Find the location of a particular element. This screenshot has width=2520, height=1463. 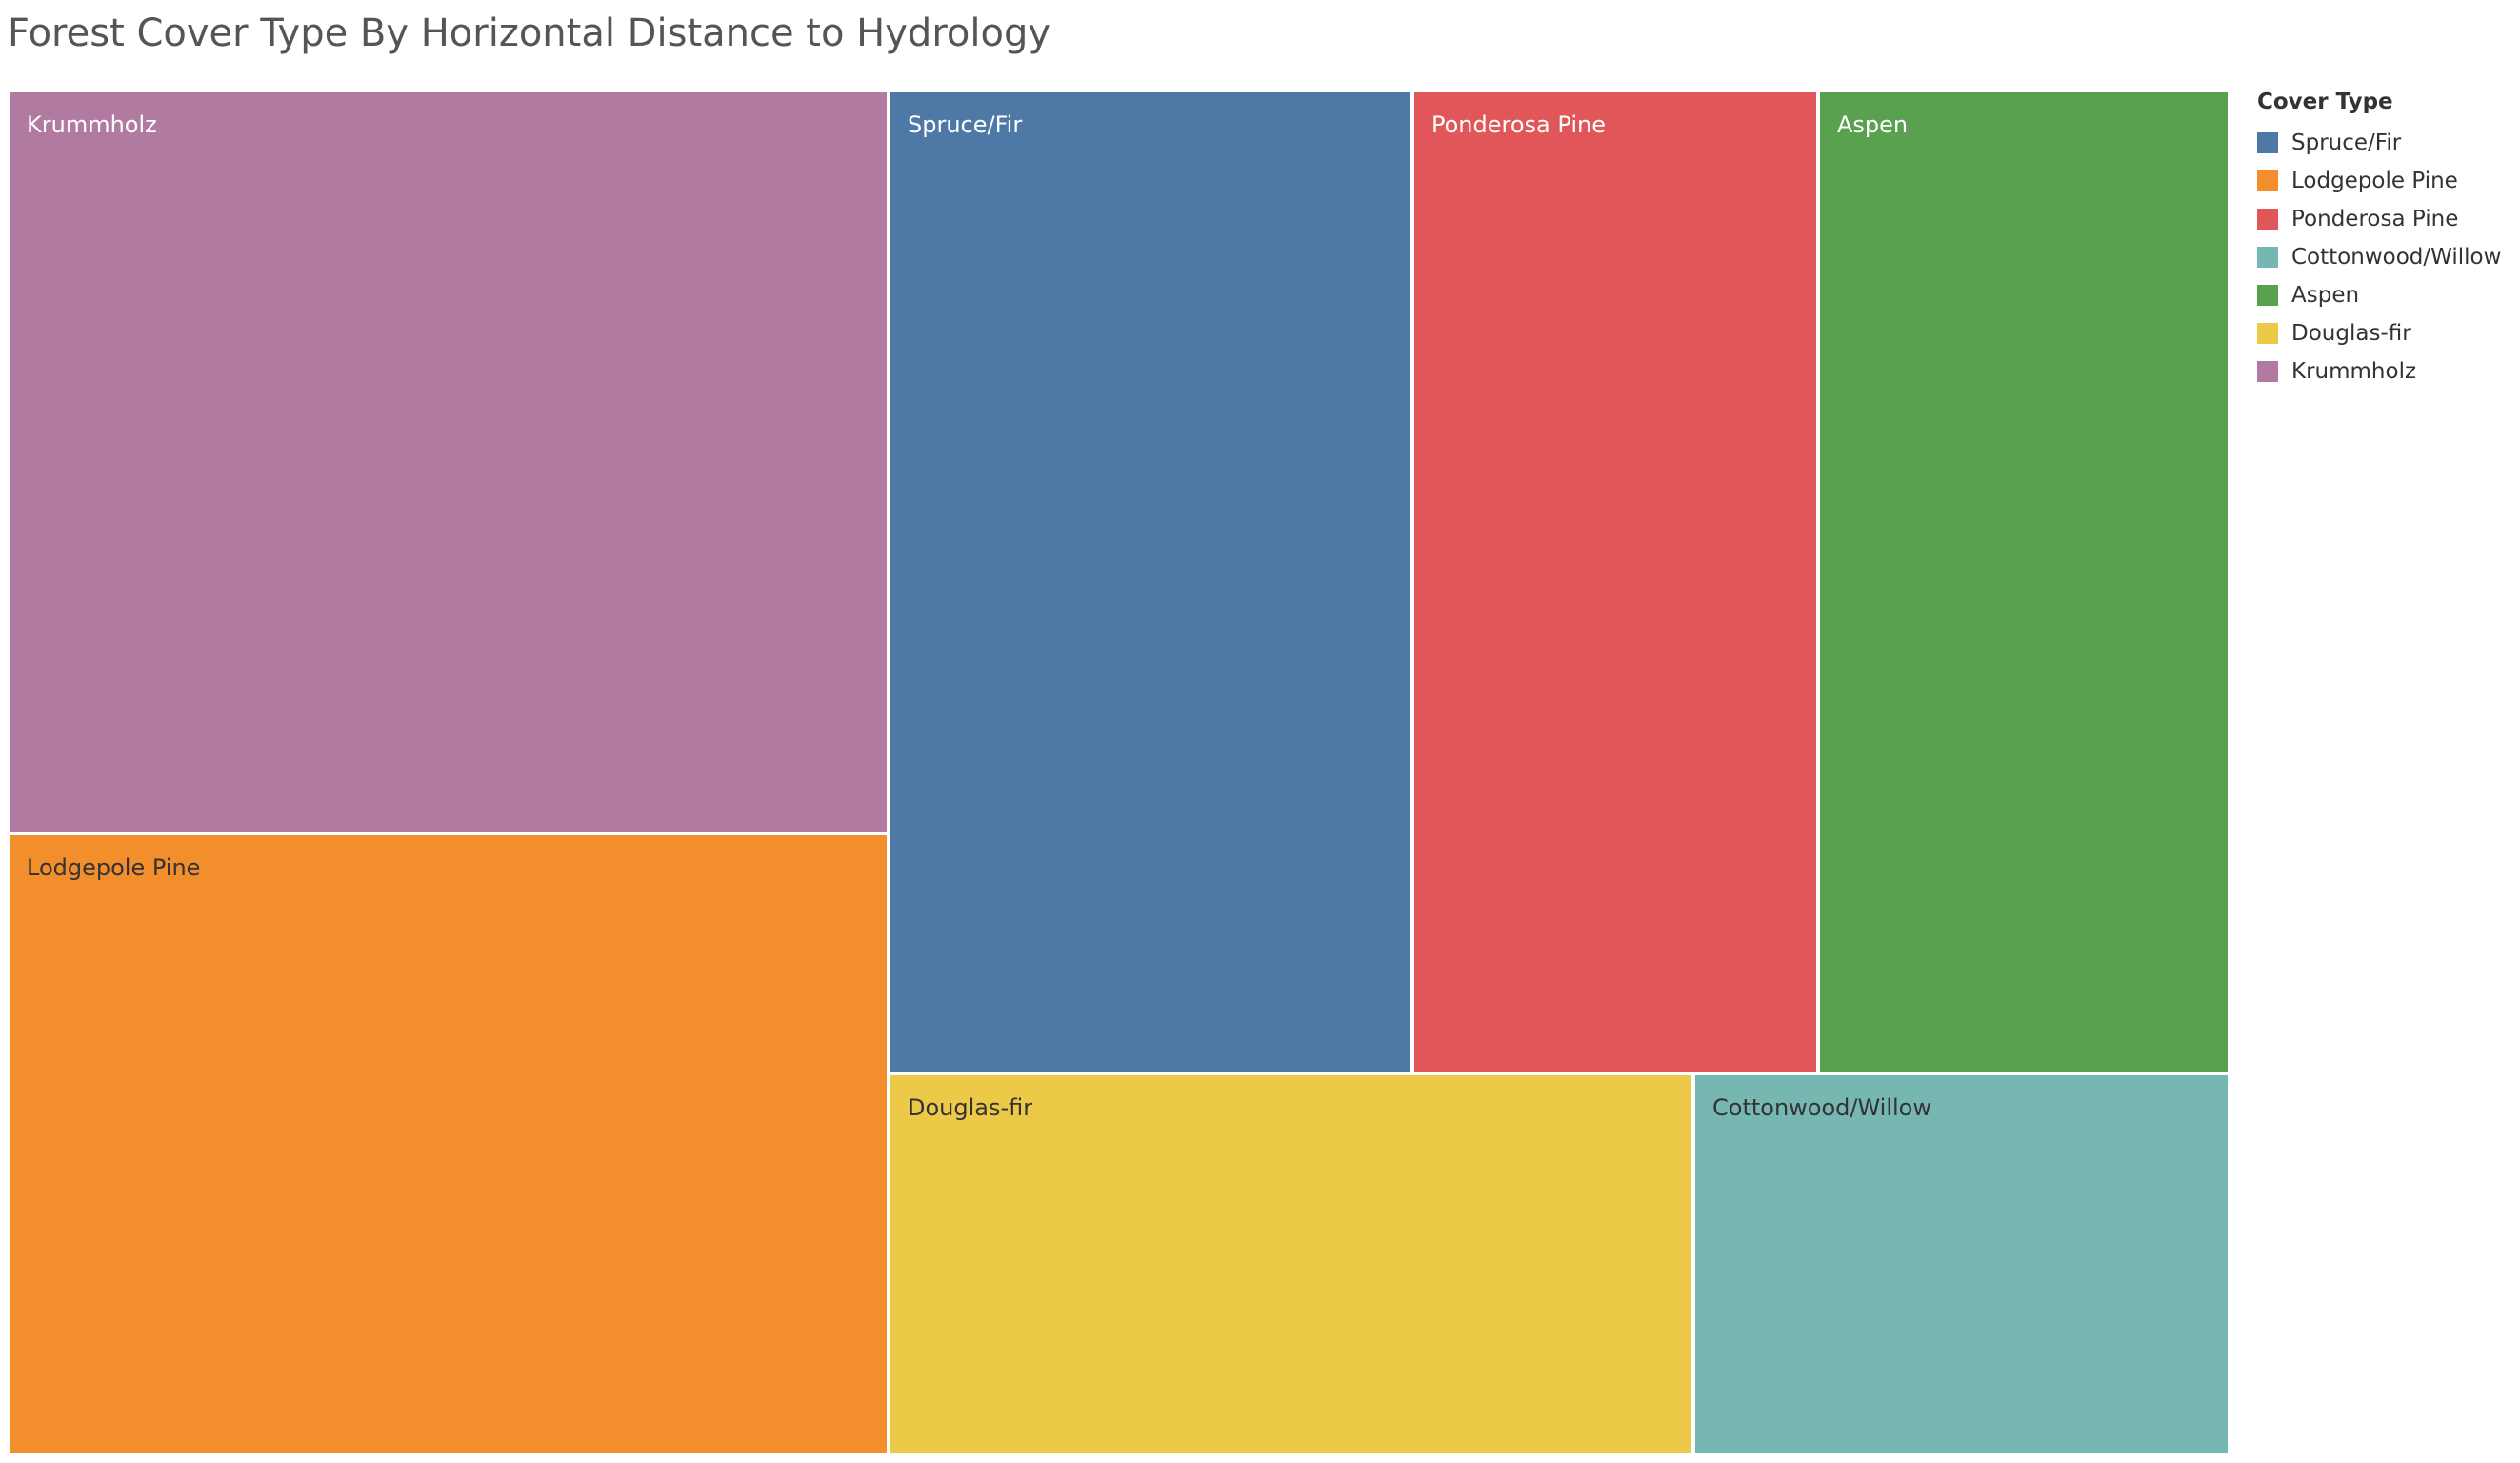

legend-title: Cover Type is located at coordinates (2325, 102).